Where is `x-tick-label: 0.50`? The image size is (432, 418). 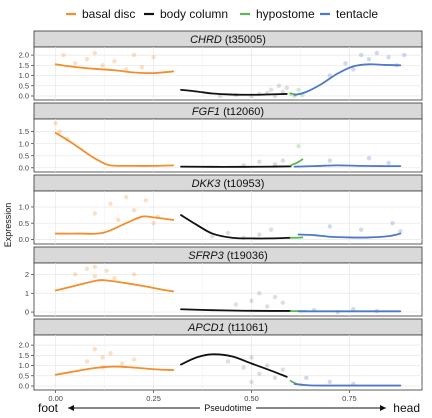 x-tick-label: 0.50 is located at coordinates (251, 398).